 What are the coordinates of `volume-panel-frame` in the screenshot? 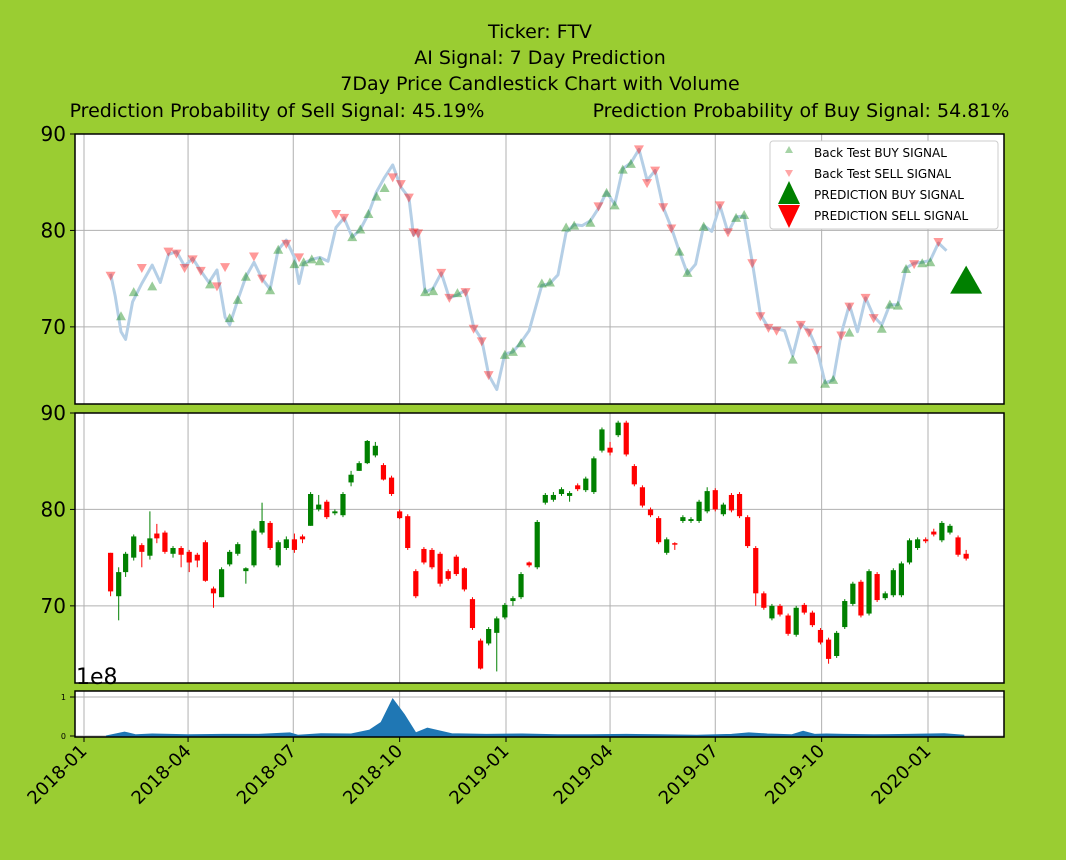 It's located at (539, 714).